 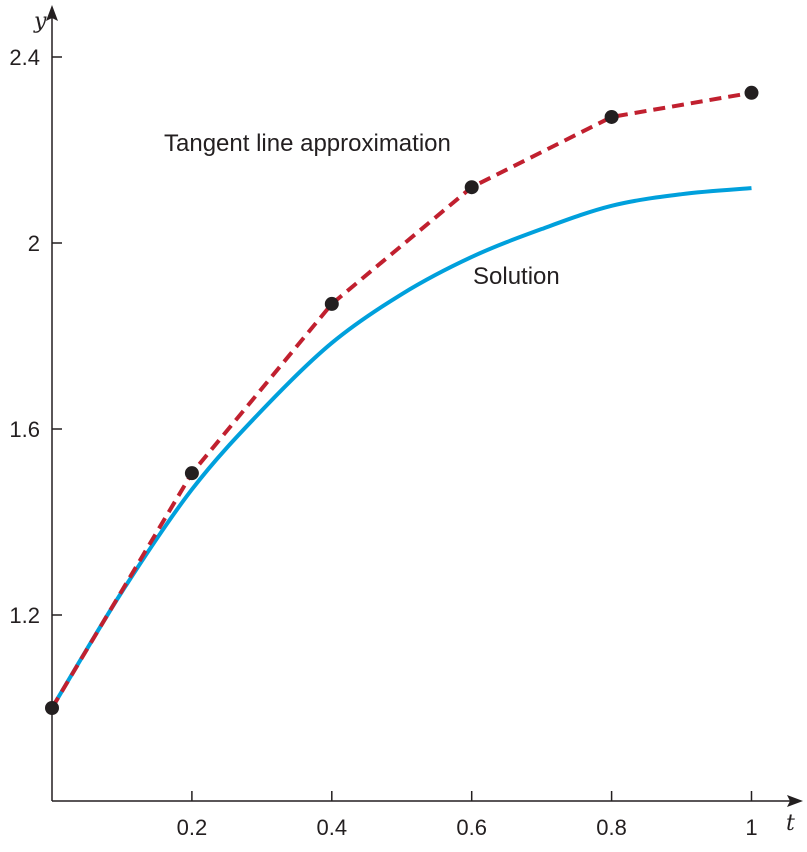 I want to click on y-tick-label: 1.6, so click(x=24, y=429).